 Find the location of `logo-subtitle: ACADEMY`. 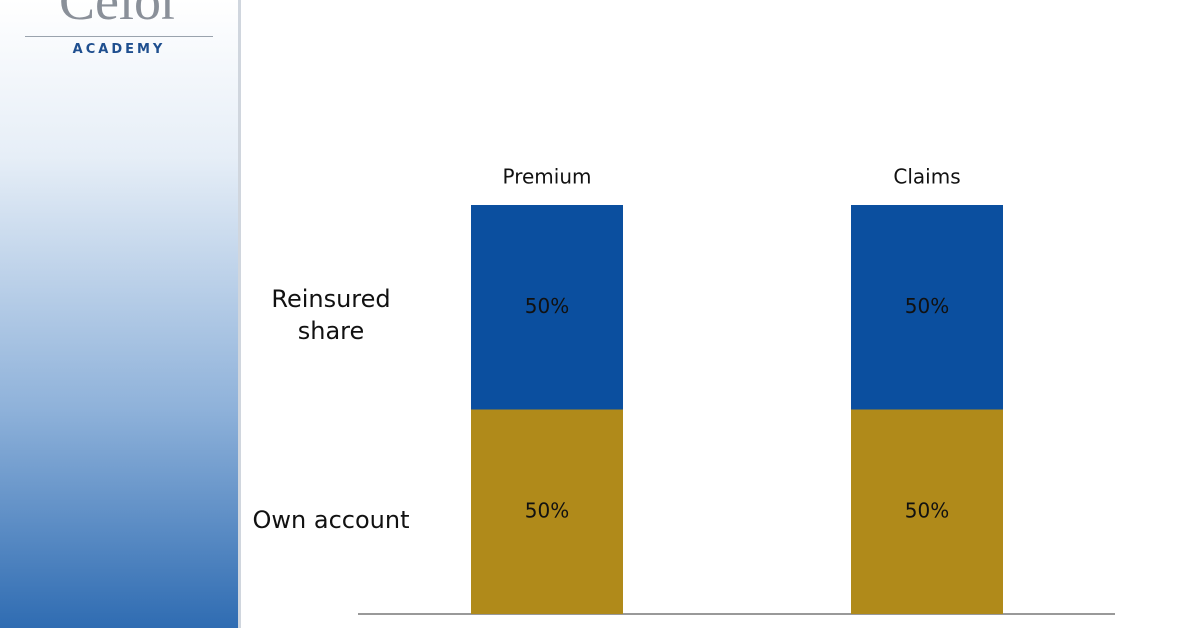

logo-subtitle: ACADEMY is located at coordinates (119, 49).